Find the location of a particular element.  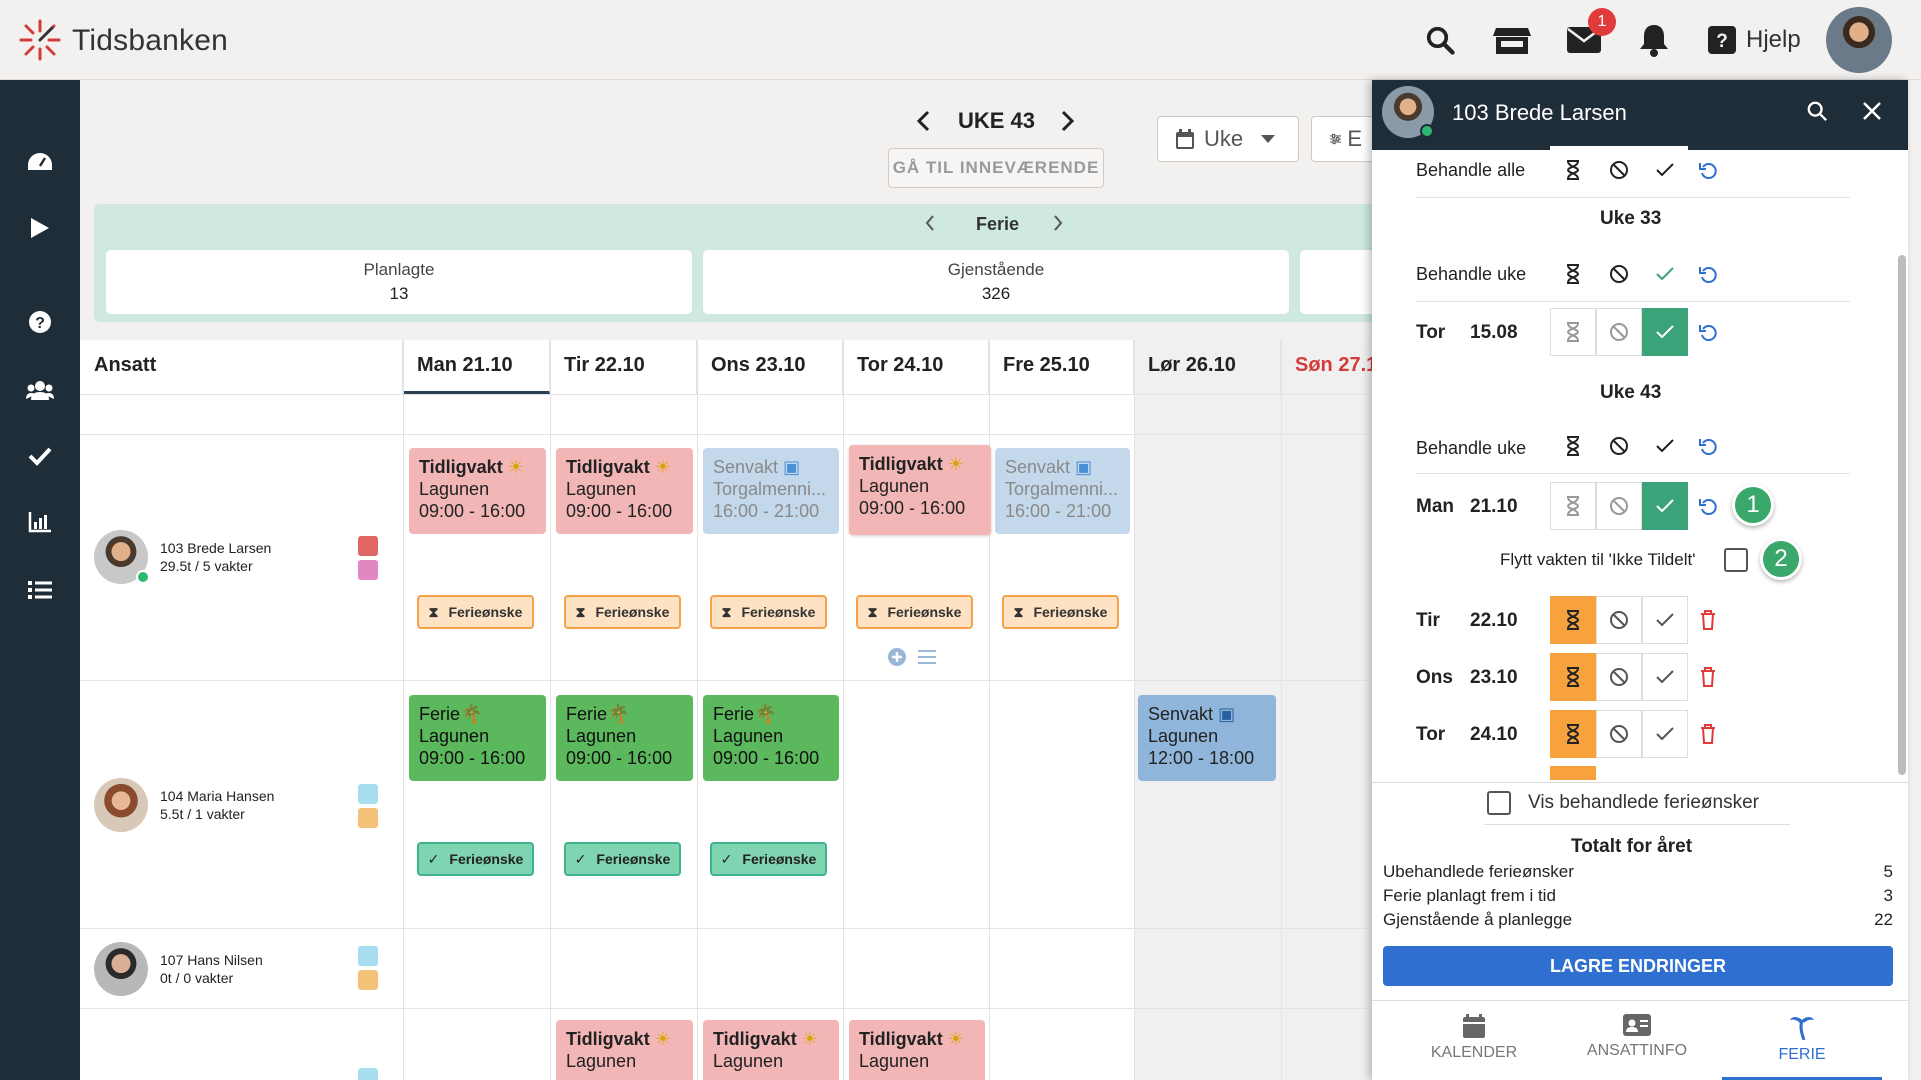

store-icon is located at coordinates (1512, 40).